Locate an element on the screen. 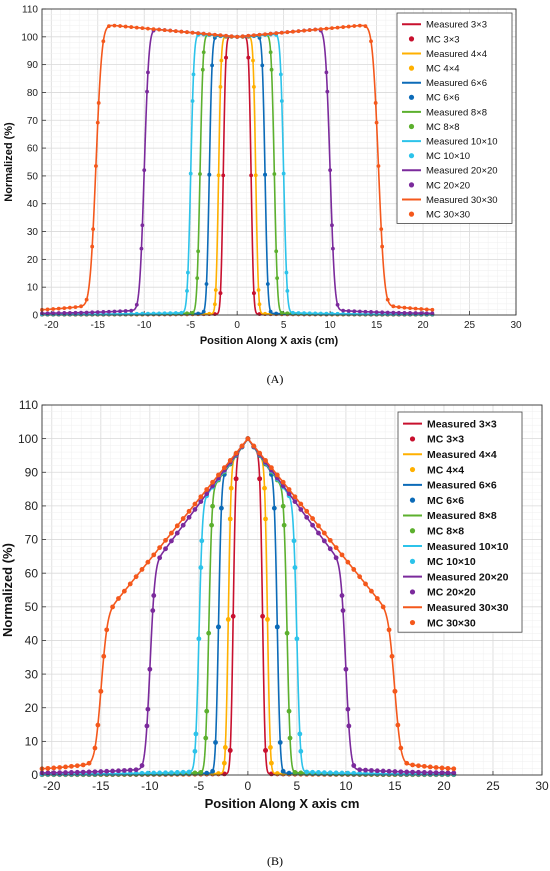  legend-label: MC 30×30 is located at coordinates (451, 623).